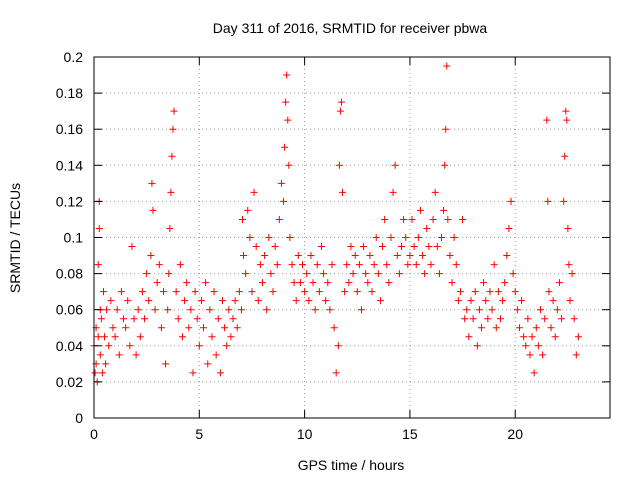  I want to click on x-tick-label: 15, so click(410, 434).